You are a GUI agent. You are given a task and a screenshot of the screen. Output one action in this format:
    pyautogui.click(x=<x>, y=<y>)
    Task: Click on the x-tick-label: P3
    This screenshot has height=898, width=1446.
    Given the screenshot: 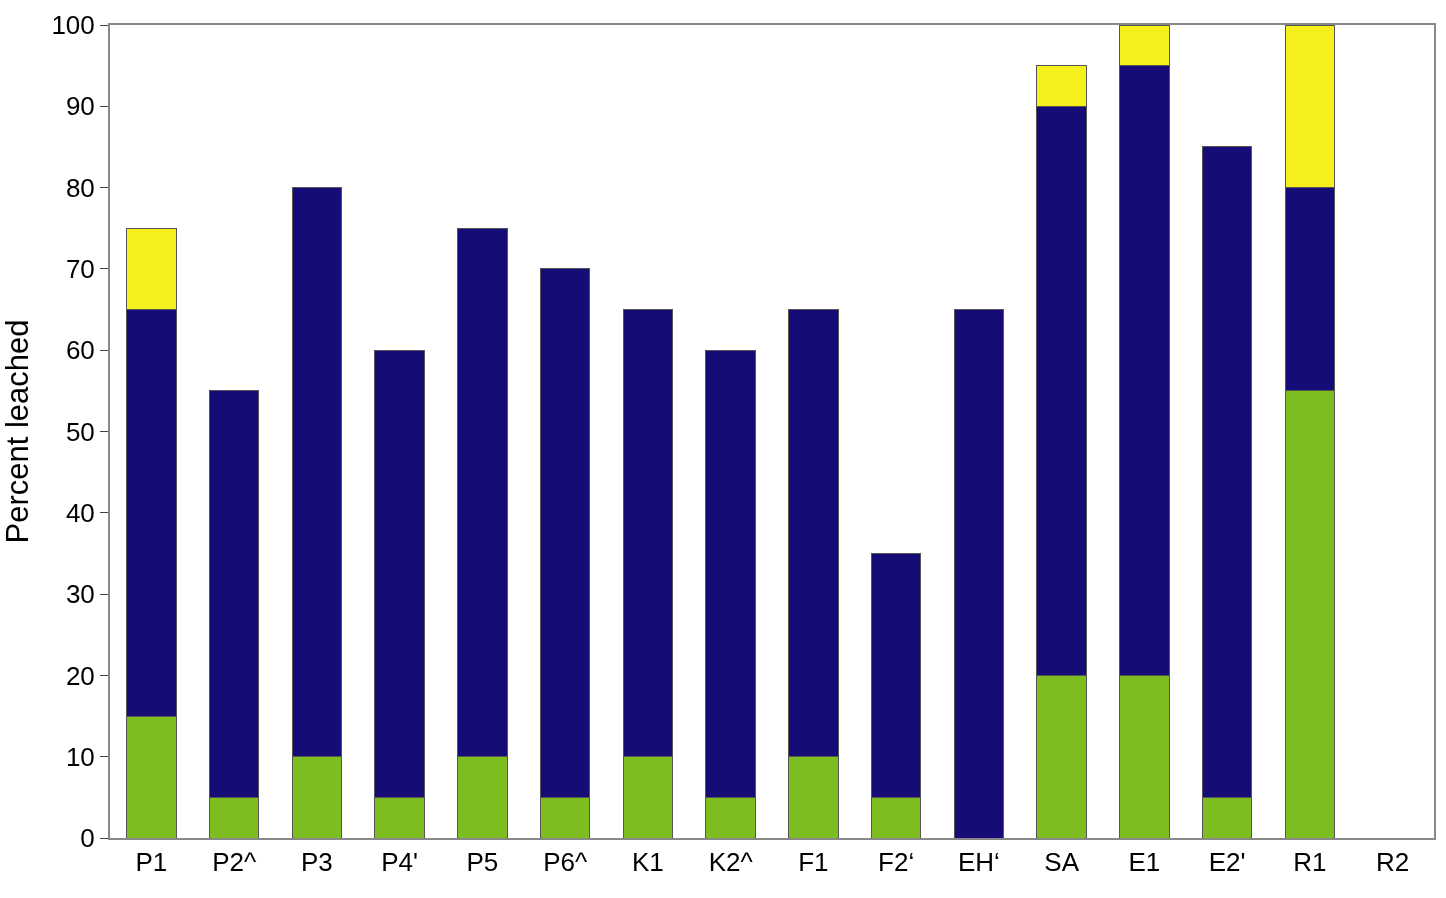 What is the action you would take?
    pyautogui.click(x=316, y=862)
    